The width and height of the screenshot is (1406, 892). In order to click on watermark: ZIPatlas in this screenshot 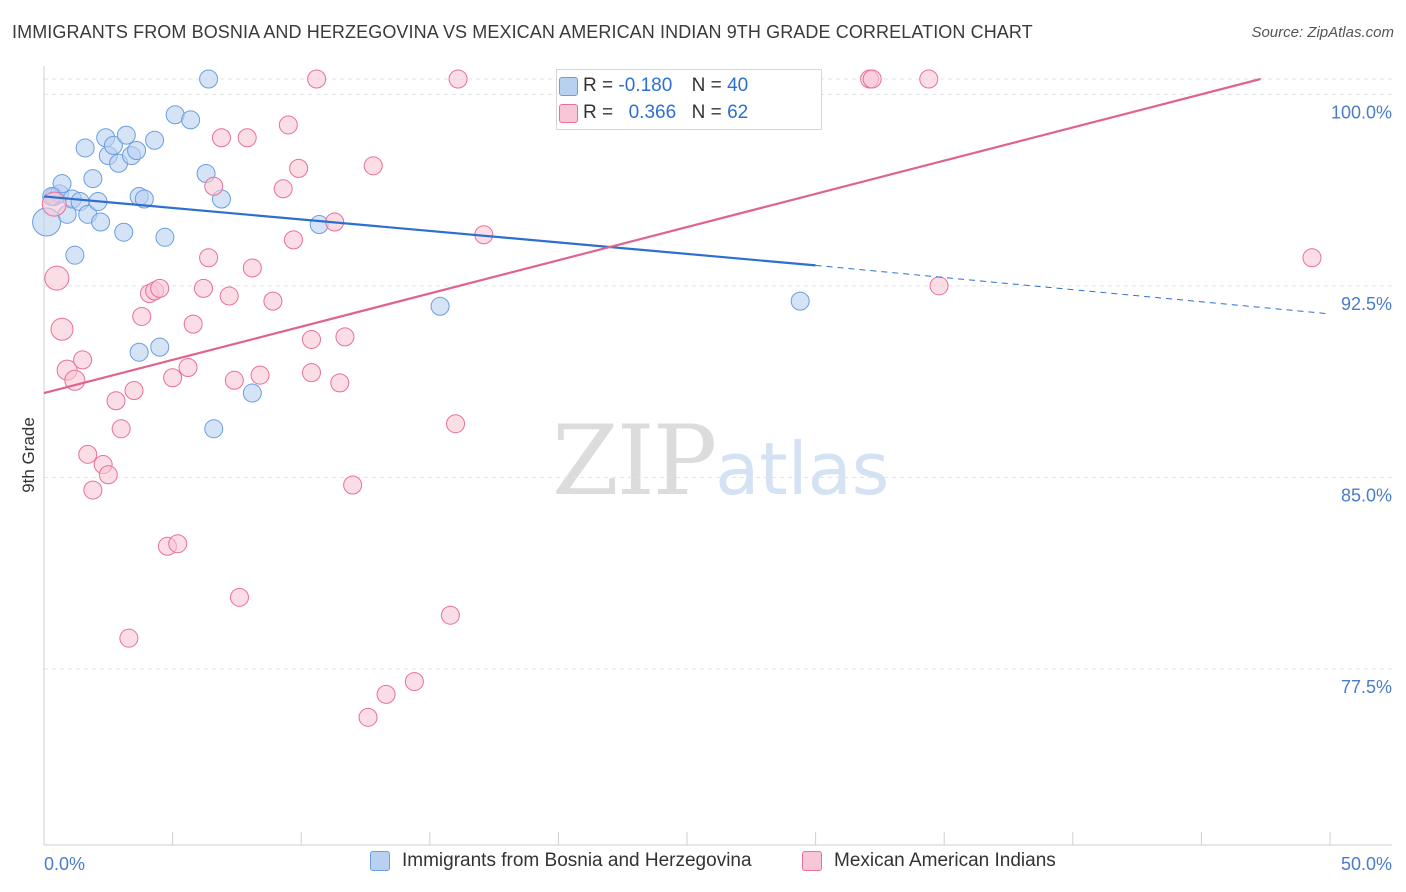, I will do `click(720, 461)`.